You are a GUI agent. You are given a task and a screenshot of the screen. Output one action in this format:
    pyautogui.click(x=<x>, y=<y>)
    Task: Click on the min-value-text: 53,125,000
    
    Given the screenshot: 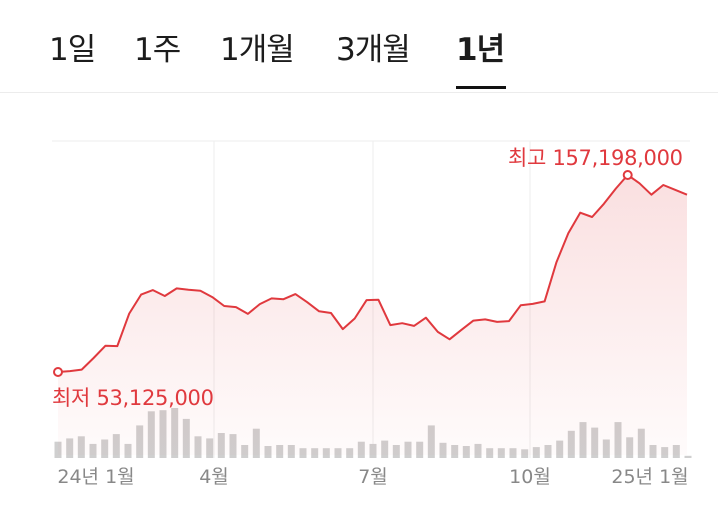 What is the action you would take?
    pyautogui.click(x=155, y=398)
    